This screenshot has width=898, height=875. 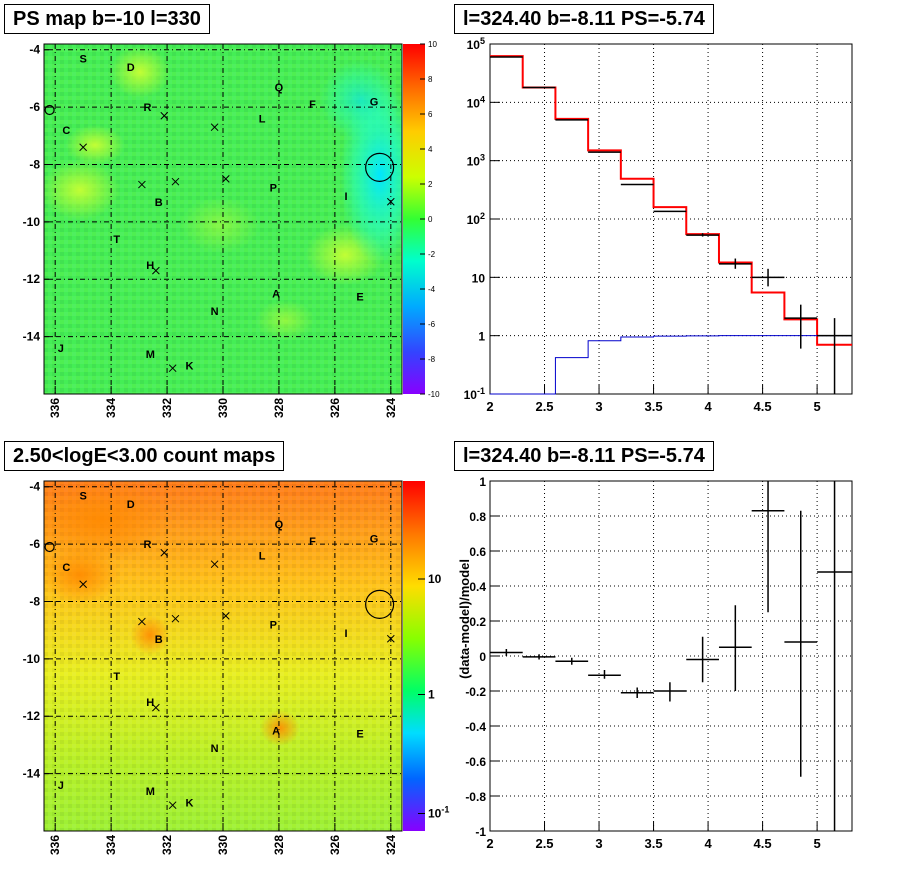 I want to click on ps-colorbar, so click(x=414, y=219).